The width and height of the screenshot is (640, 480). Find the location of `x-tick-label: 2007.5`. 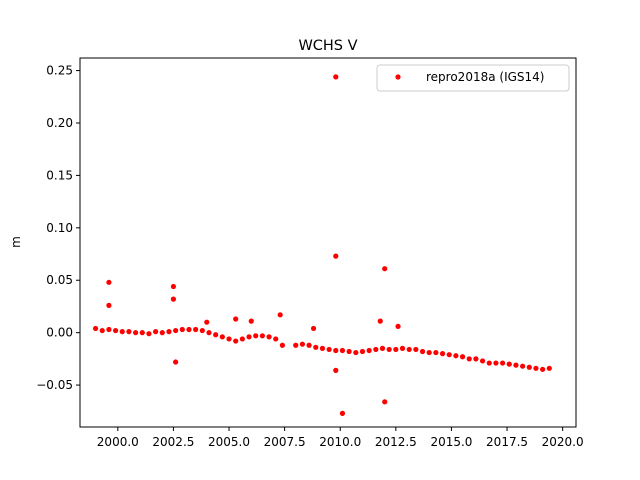

x-tick-label: 2007.5 is located at coordinates (285, 442).